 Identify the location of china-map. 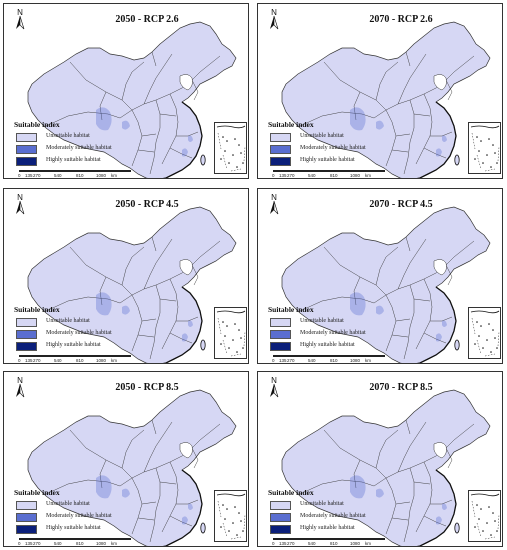
(132, 467).